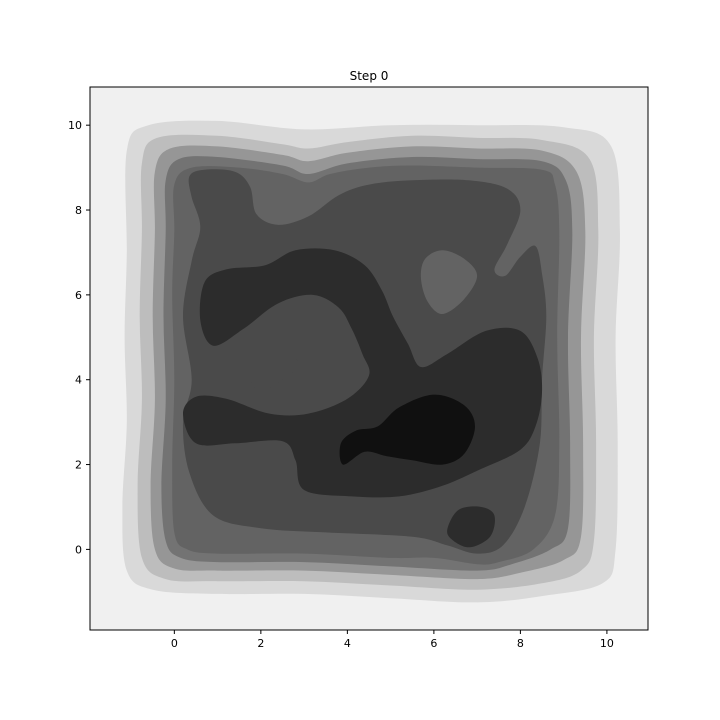  What do you see at coordinates (174, 643) in the screenshot?
I see `x-tick-label: 0` at bounding box center [174, 643].